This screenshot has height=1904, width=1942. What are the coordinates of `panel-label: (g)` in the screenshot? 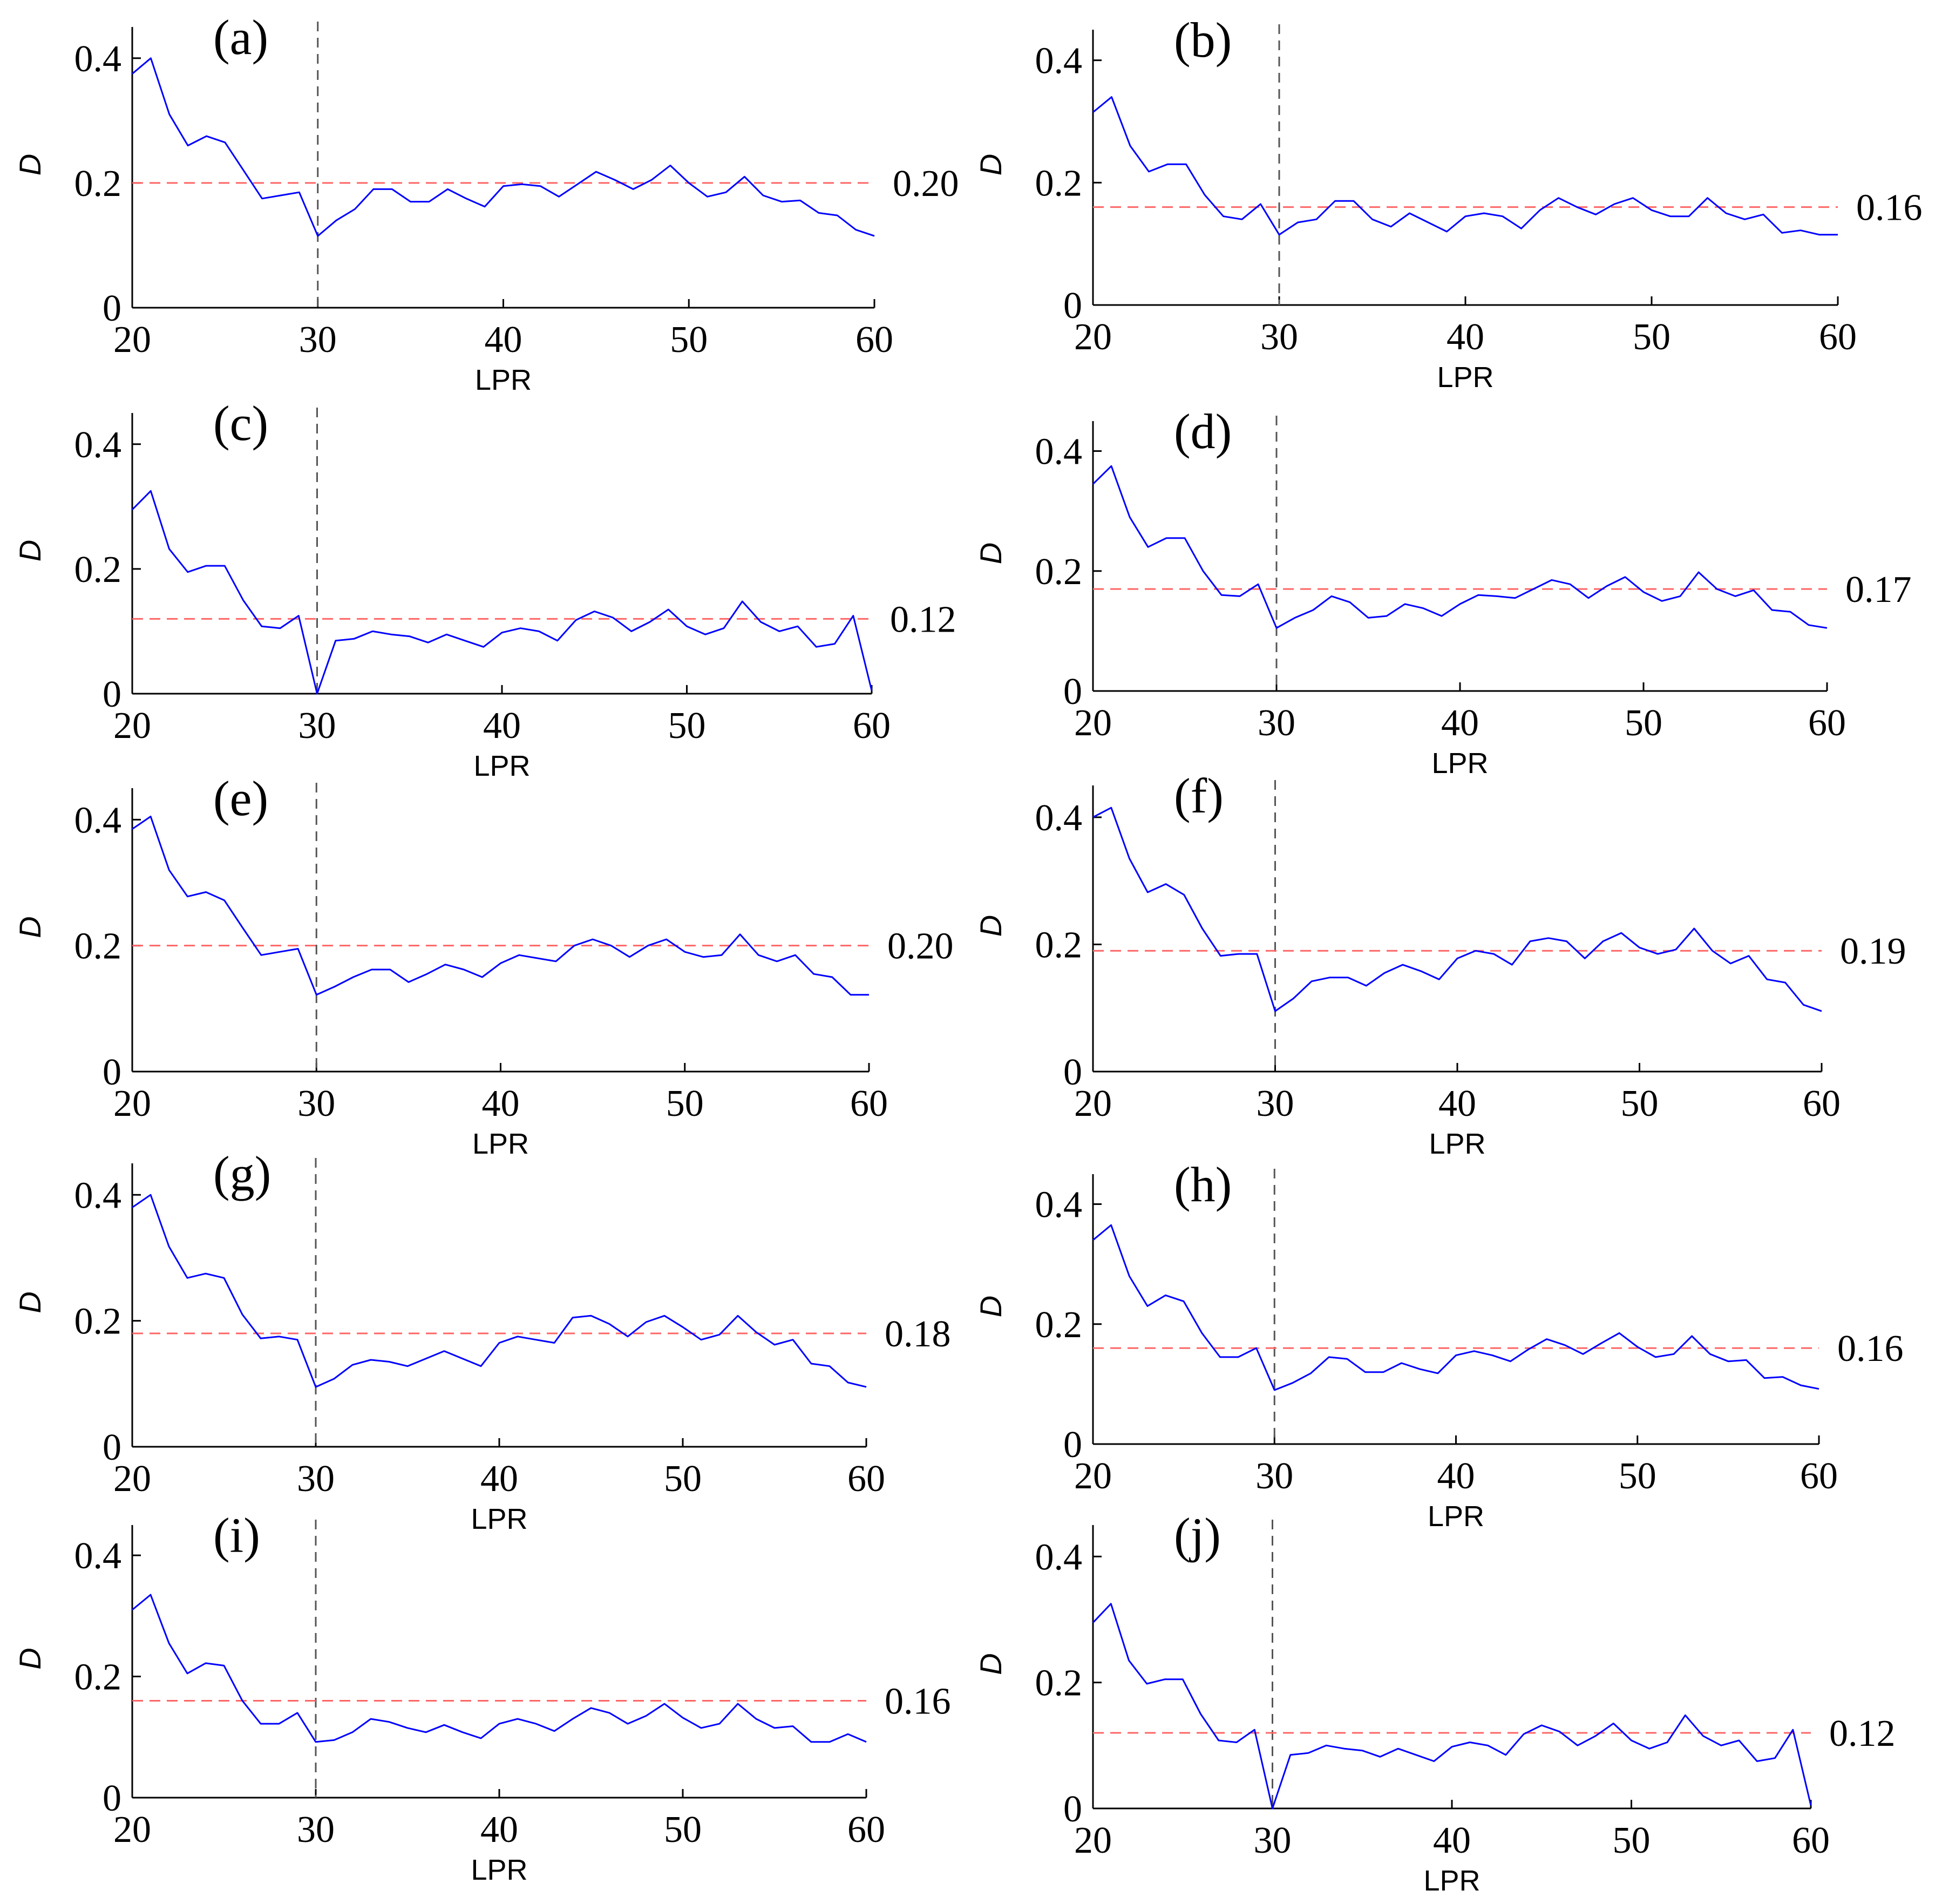 It's located at (242, 1173).